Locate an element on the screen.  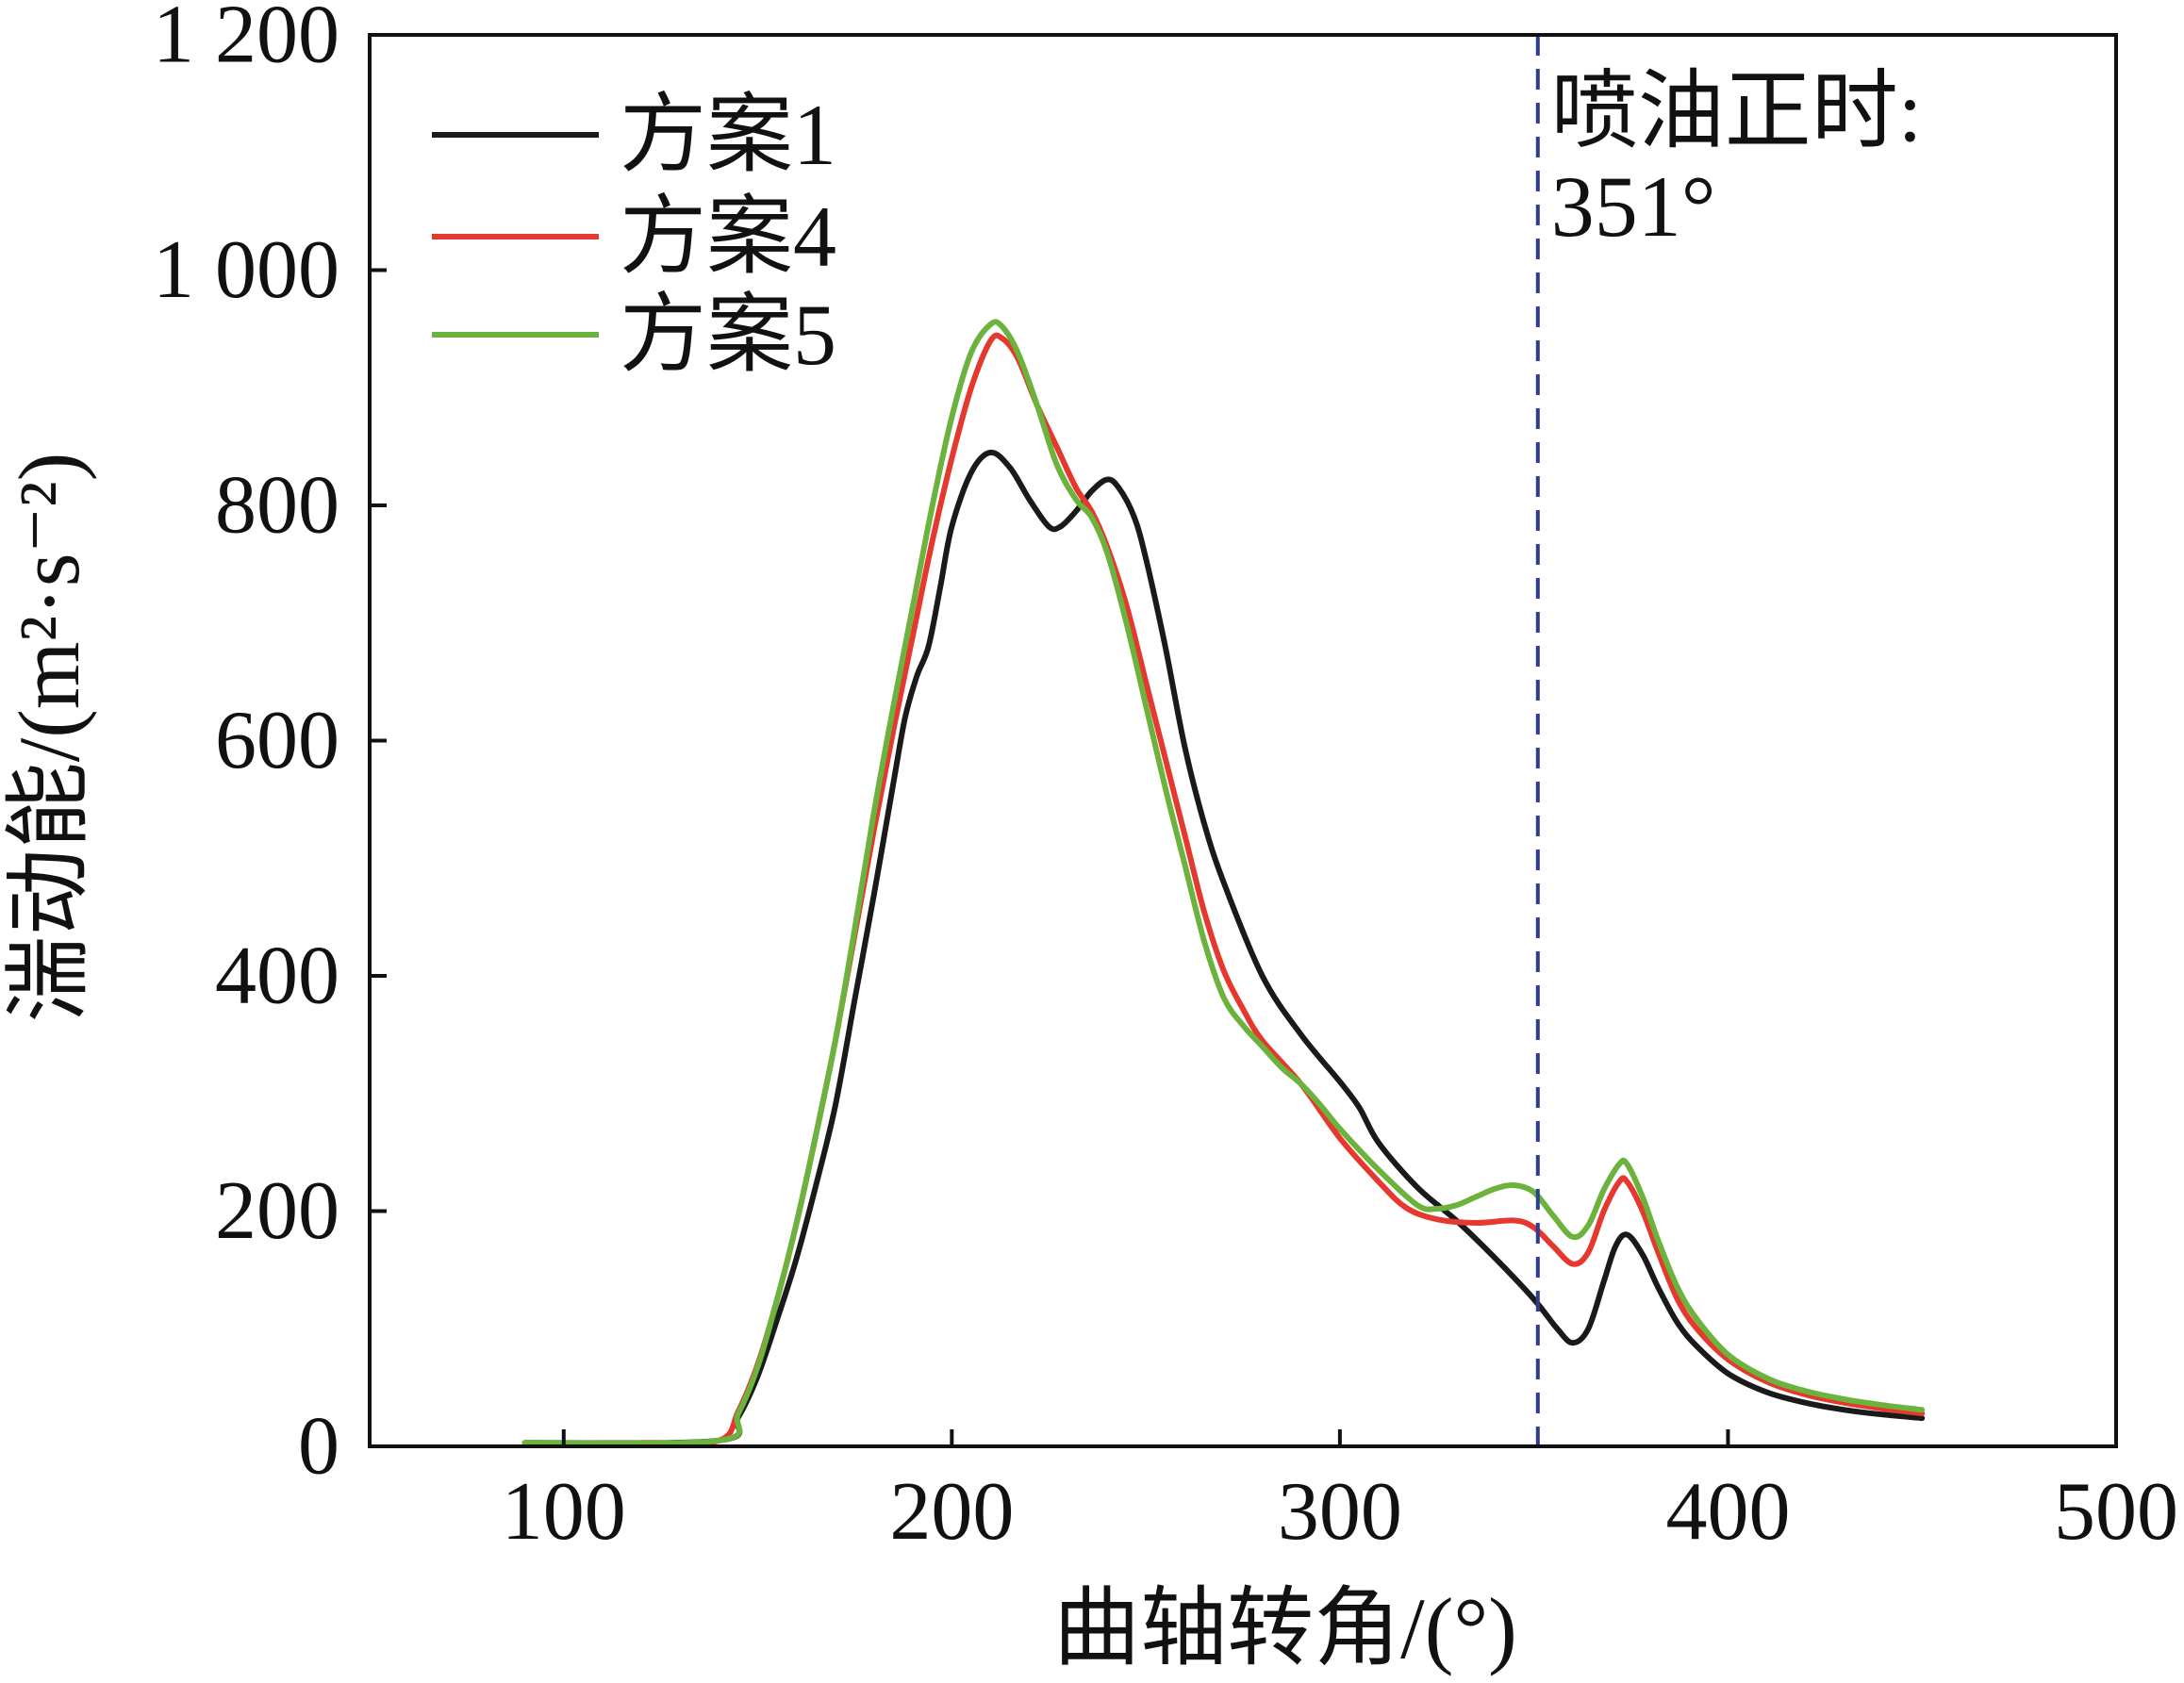
legend-label: 方案5 is located at coordinates (728, 335).